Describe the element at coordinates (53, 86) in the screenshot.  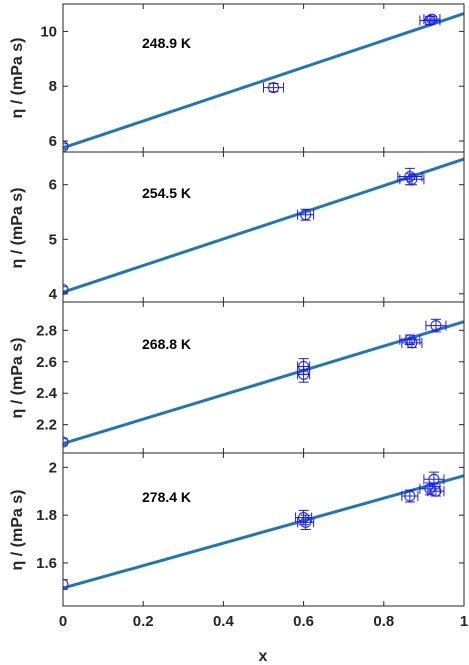
I see `y-tick-label: 8` at that location.